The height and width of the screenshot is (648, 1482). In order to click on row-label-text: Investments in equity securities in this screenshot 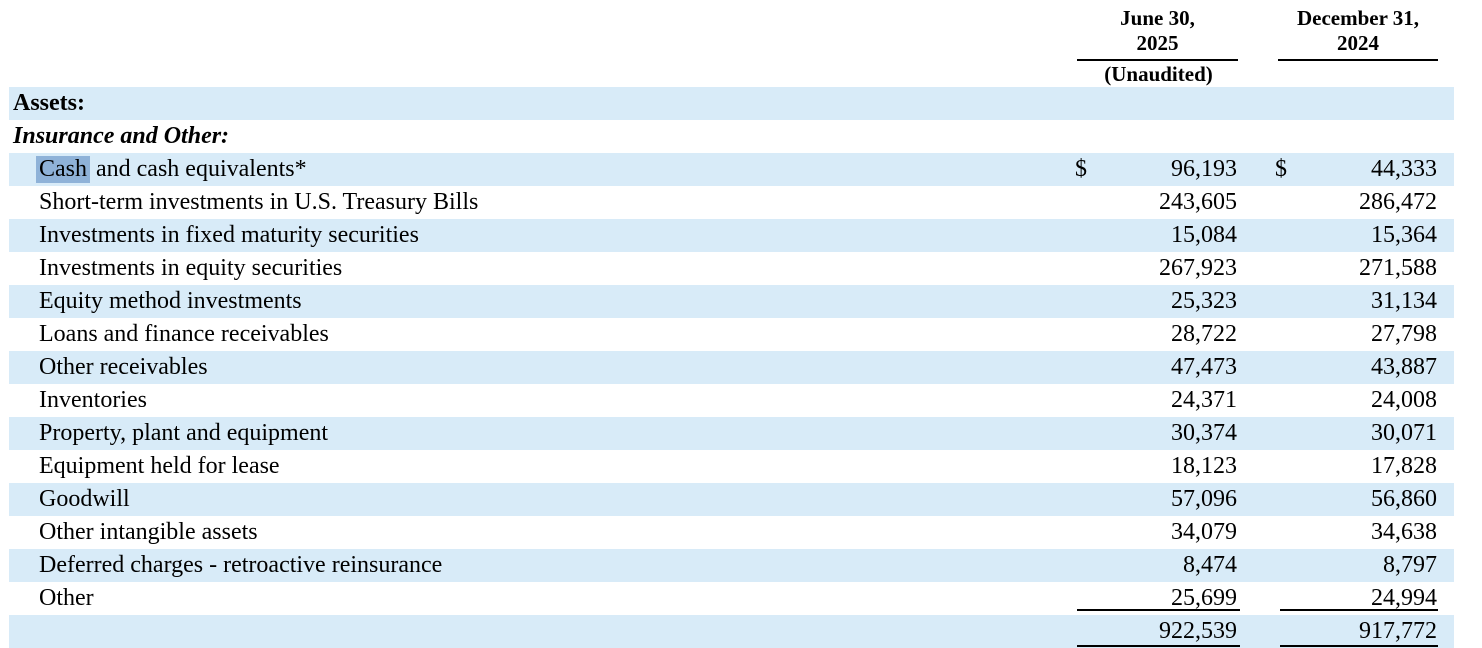, I will do `click(191, 268)`.